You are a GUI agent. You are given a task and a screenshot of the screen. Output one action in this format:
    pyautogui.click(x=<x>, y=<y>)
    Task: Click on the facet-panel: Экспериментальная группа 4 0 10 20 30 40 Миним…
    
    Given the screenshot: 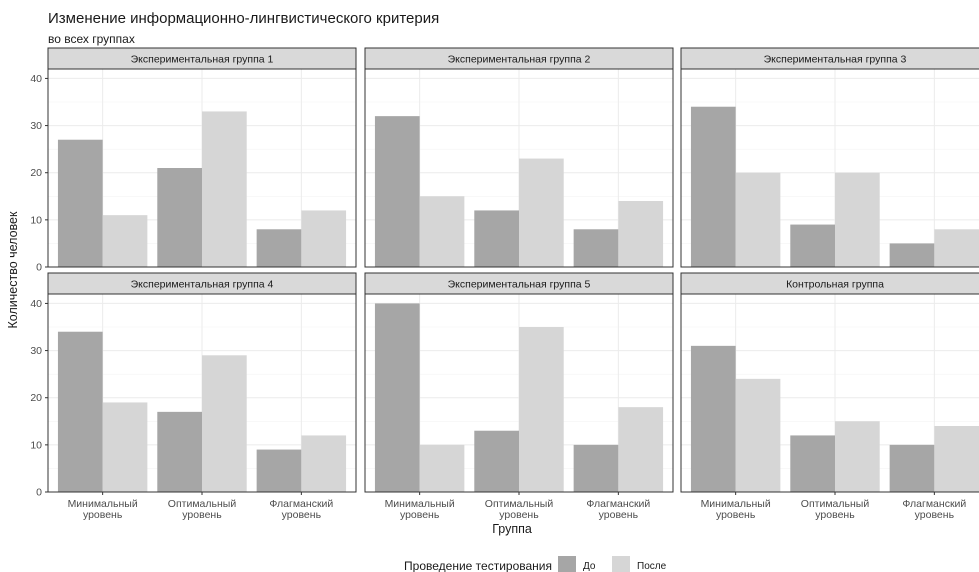 What is the action you would take?
    pyautogui.click(x=193, y=396)
    